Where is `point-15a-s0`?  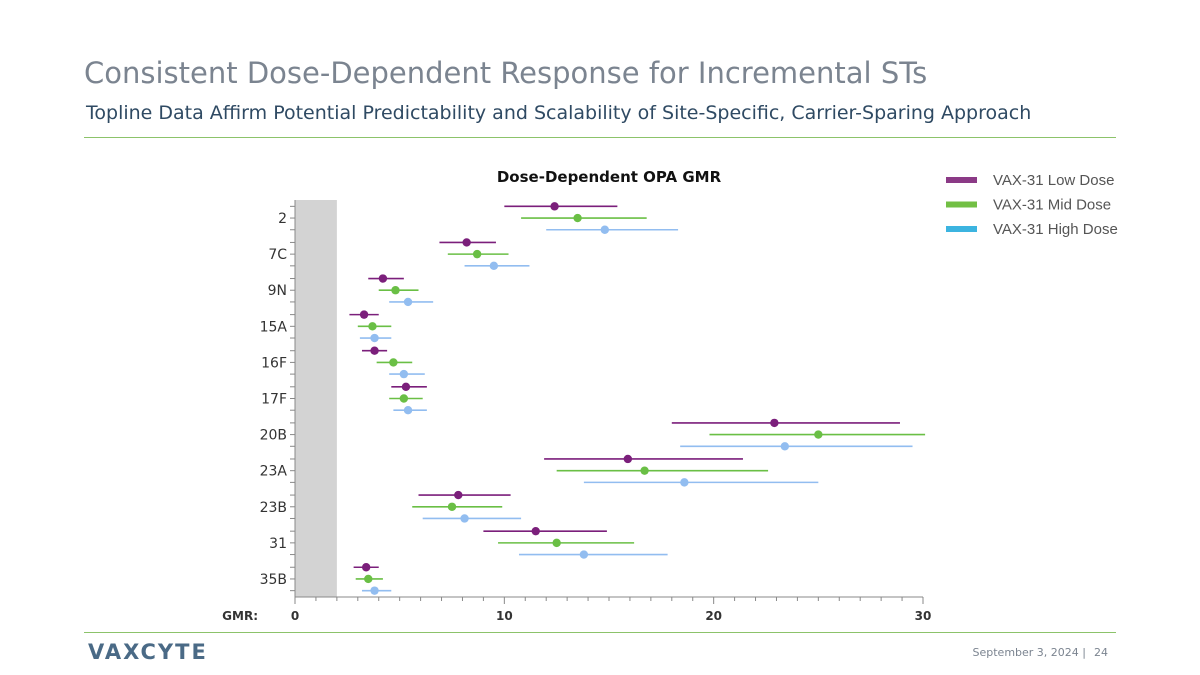
point-15a-s0 is located at coordinates (364, 314).